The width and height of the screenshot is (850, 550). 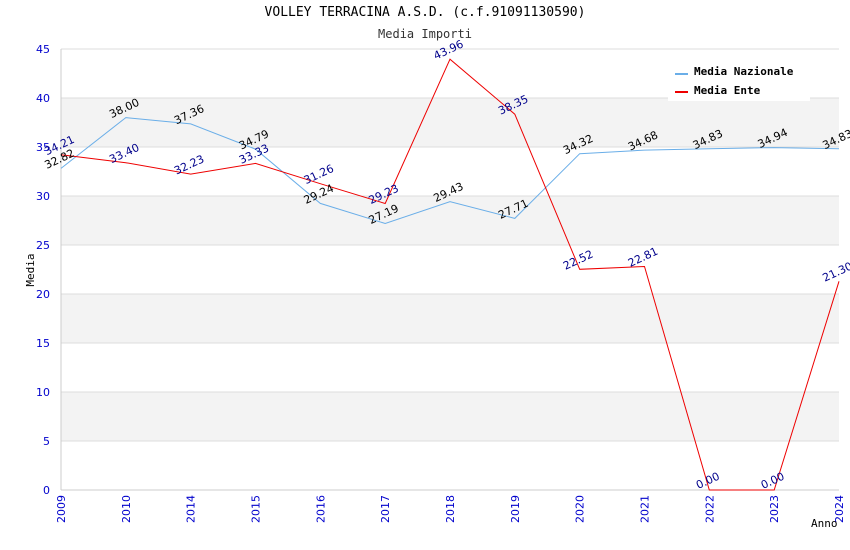 I want to click on legend-box, so click(x=739, y=80).